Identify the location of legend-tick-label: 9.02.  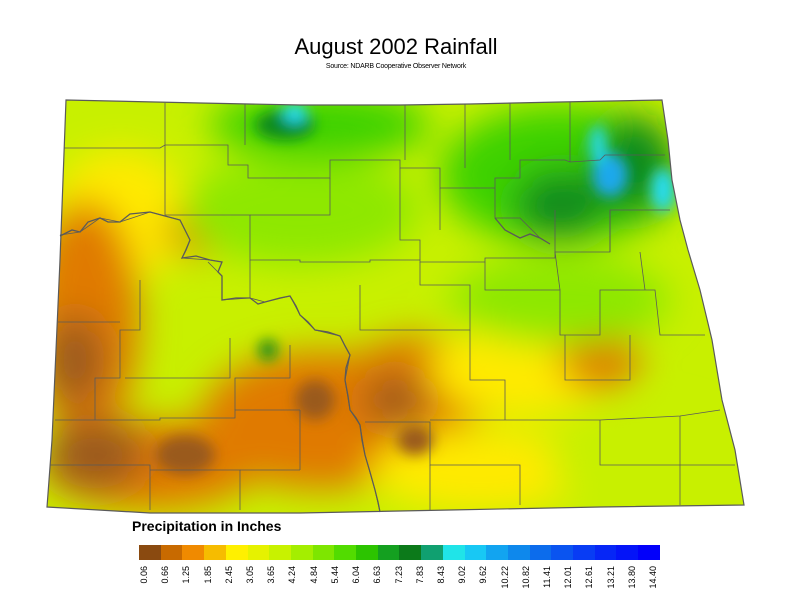
(462, 575).